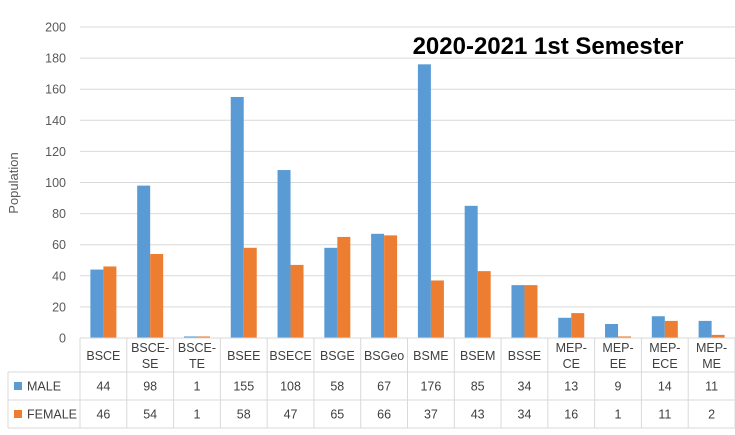 The width and height of the screenshot is (735, 435). What do you see at coordinates (290, 356) in the screenshot?
I see `category-label-4: BSECE` at bounding box center [290, 356].